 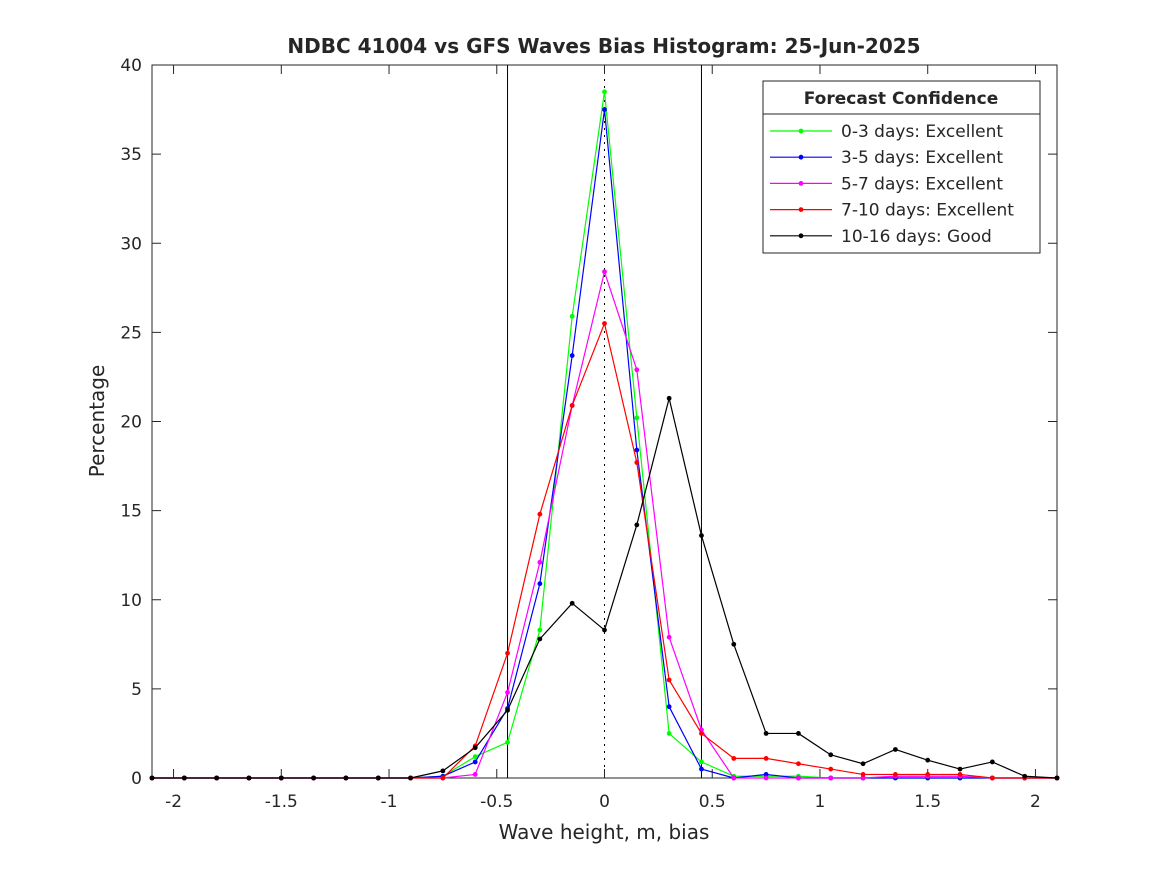 What do you see at coordinates (801, 131) in the screenshot?
I see `legend-marker-0-3-days-excellent` at bounding box center [801, 131].